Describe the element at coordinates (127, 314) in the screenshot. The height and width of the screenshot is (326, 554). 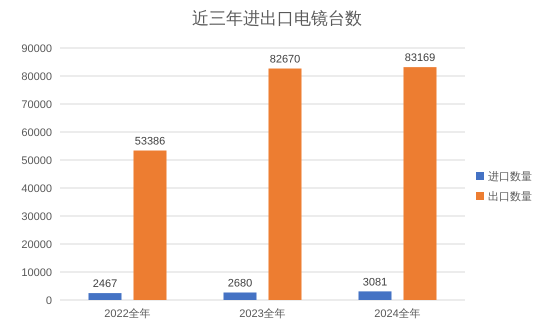
I see `x-tick-label: 2022全年` at that location.